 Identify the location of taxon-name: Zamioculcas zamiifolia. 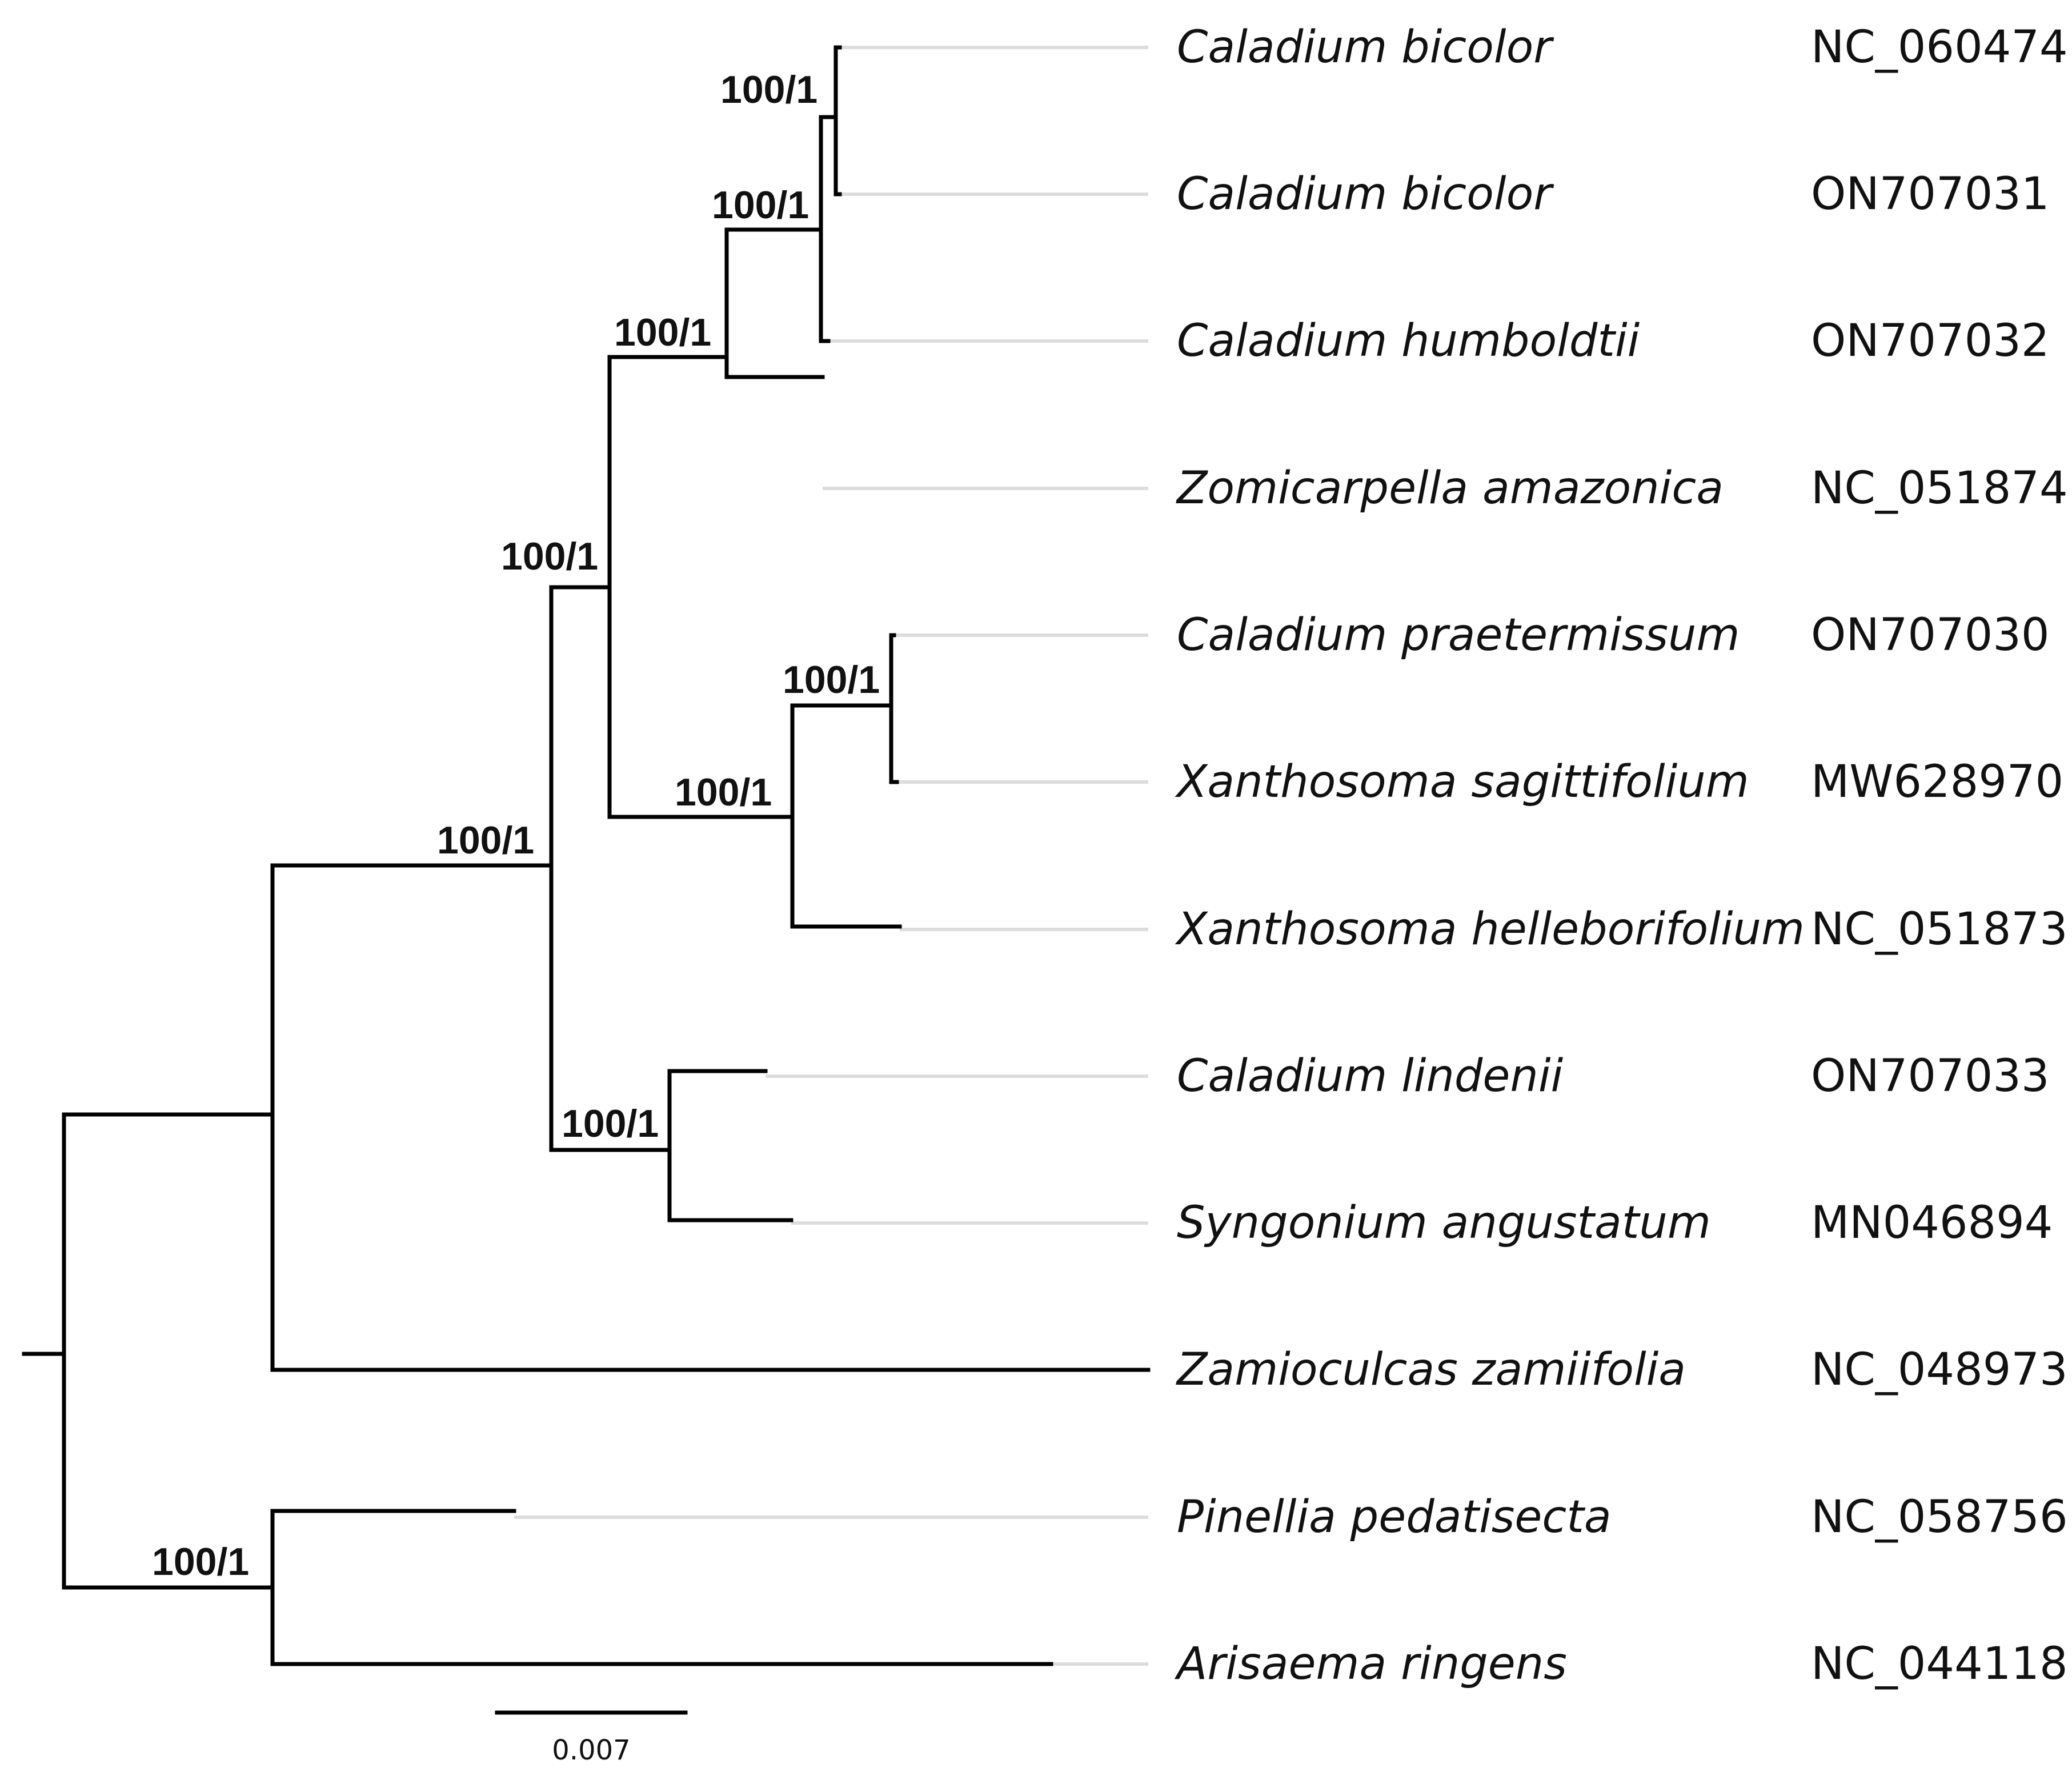
(1431, 1370).